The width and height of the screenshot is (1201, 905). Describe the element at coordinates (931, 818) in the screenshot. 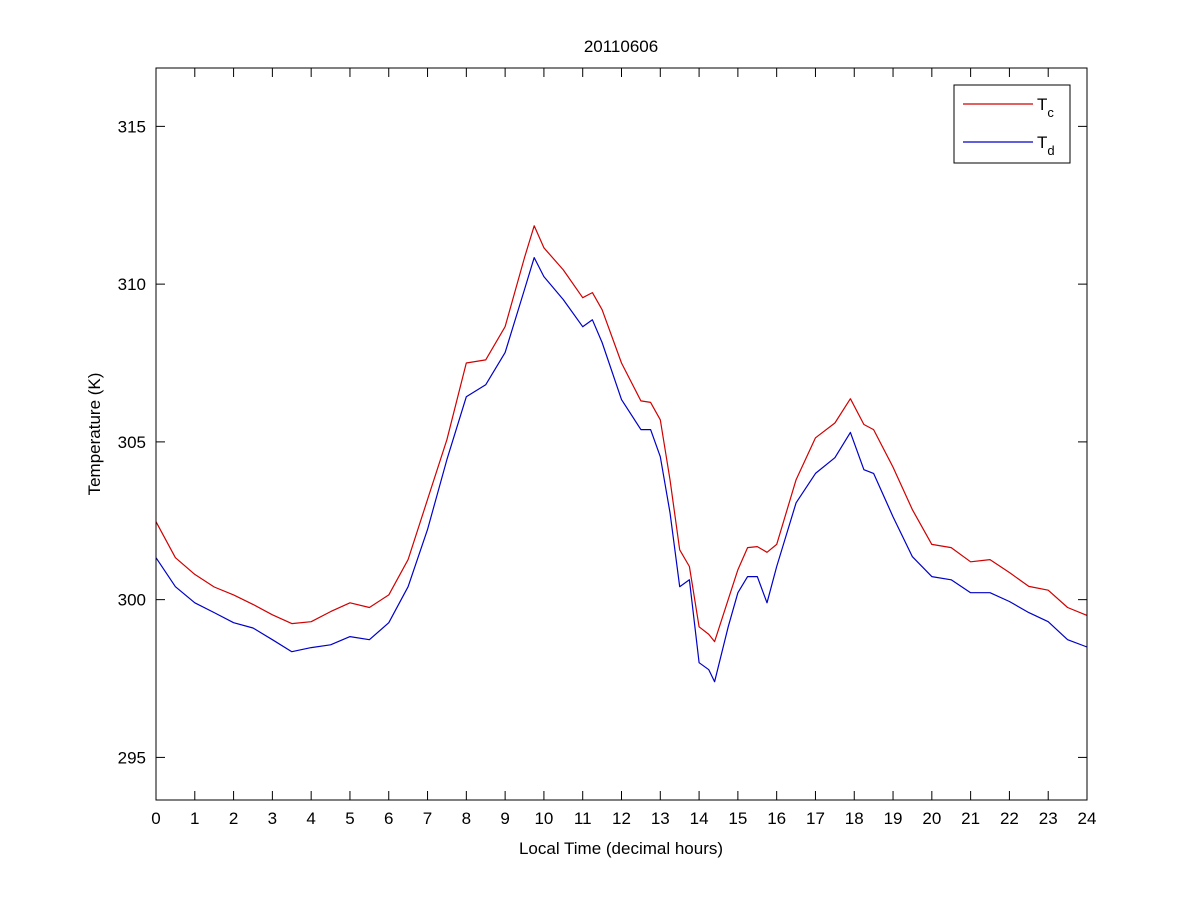

I see `x-tick-label: 20` at that location.